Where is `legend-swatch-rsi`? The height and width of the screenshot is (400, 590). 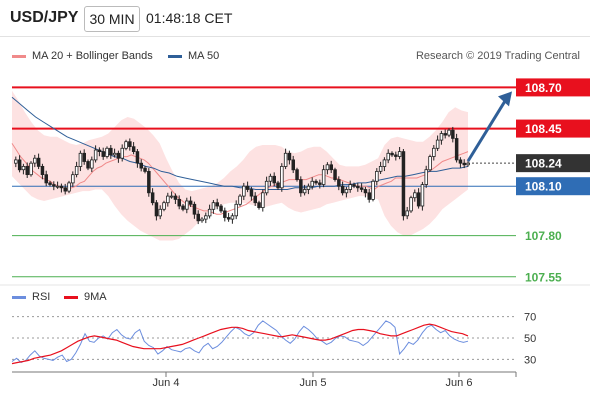
legend-swatch-rsi is located at coordinates (19, 297).